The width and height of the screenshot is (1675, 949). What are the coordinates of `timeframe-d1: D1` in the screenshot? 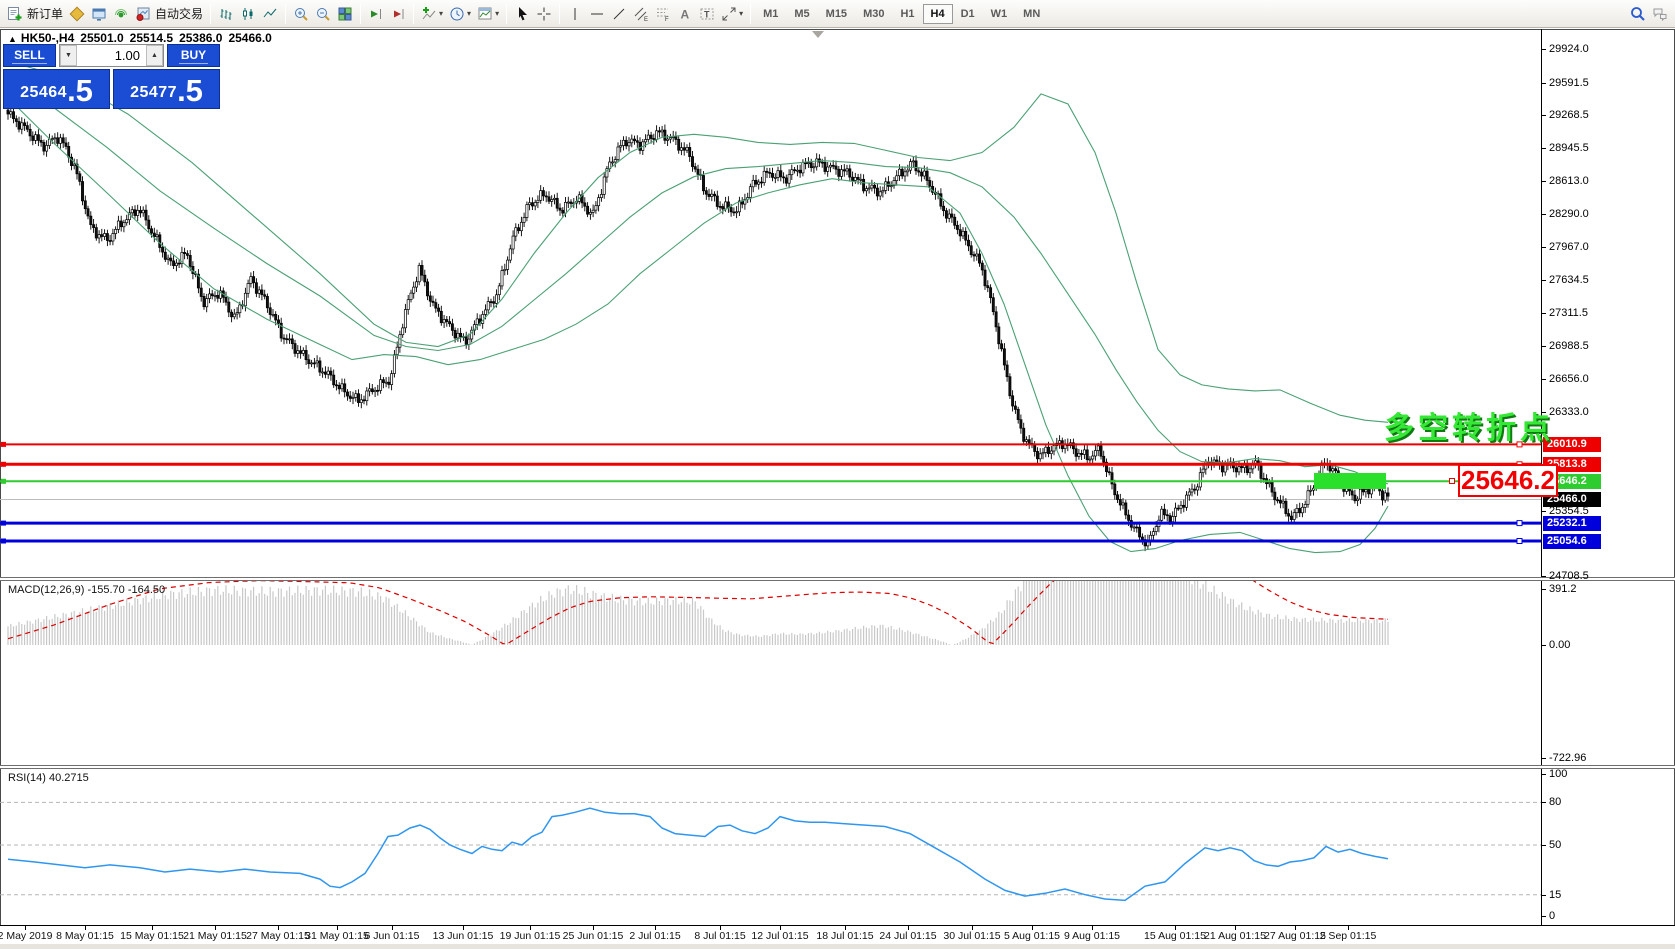 It's located at (967, 13).